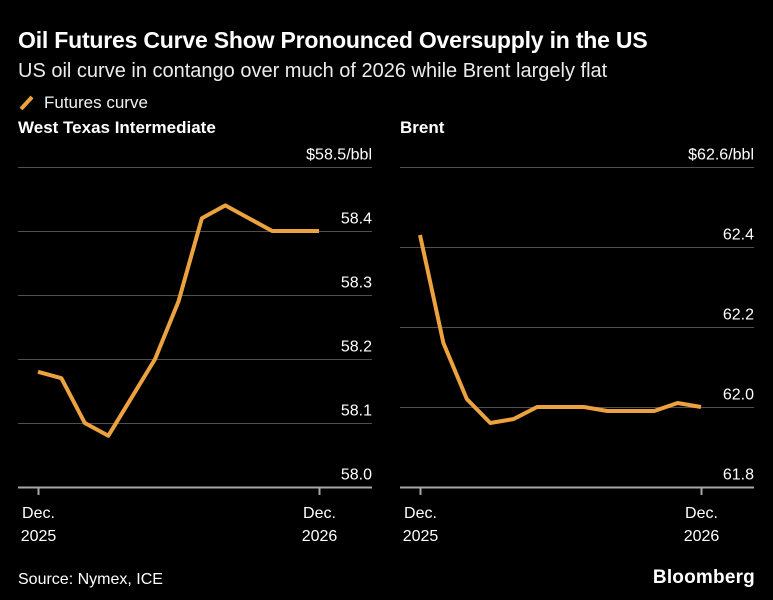 Image resolution: width=773 pixels, height=600 pixels. I want to click on y-tick-label: 62.4, so click(738, 235).